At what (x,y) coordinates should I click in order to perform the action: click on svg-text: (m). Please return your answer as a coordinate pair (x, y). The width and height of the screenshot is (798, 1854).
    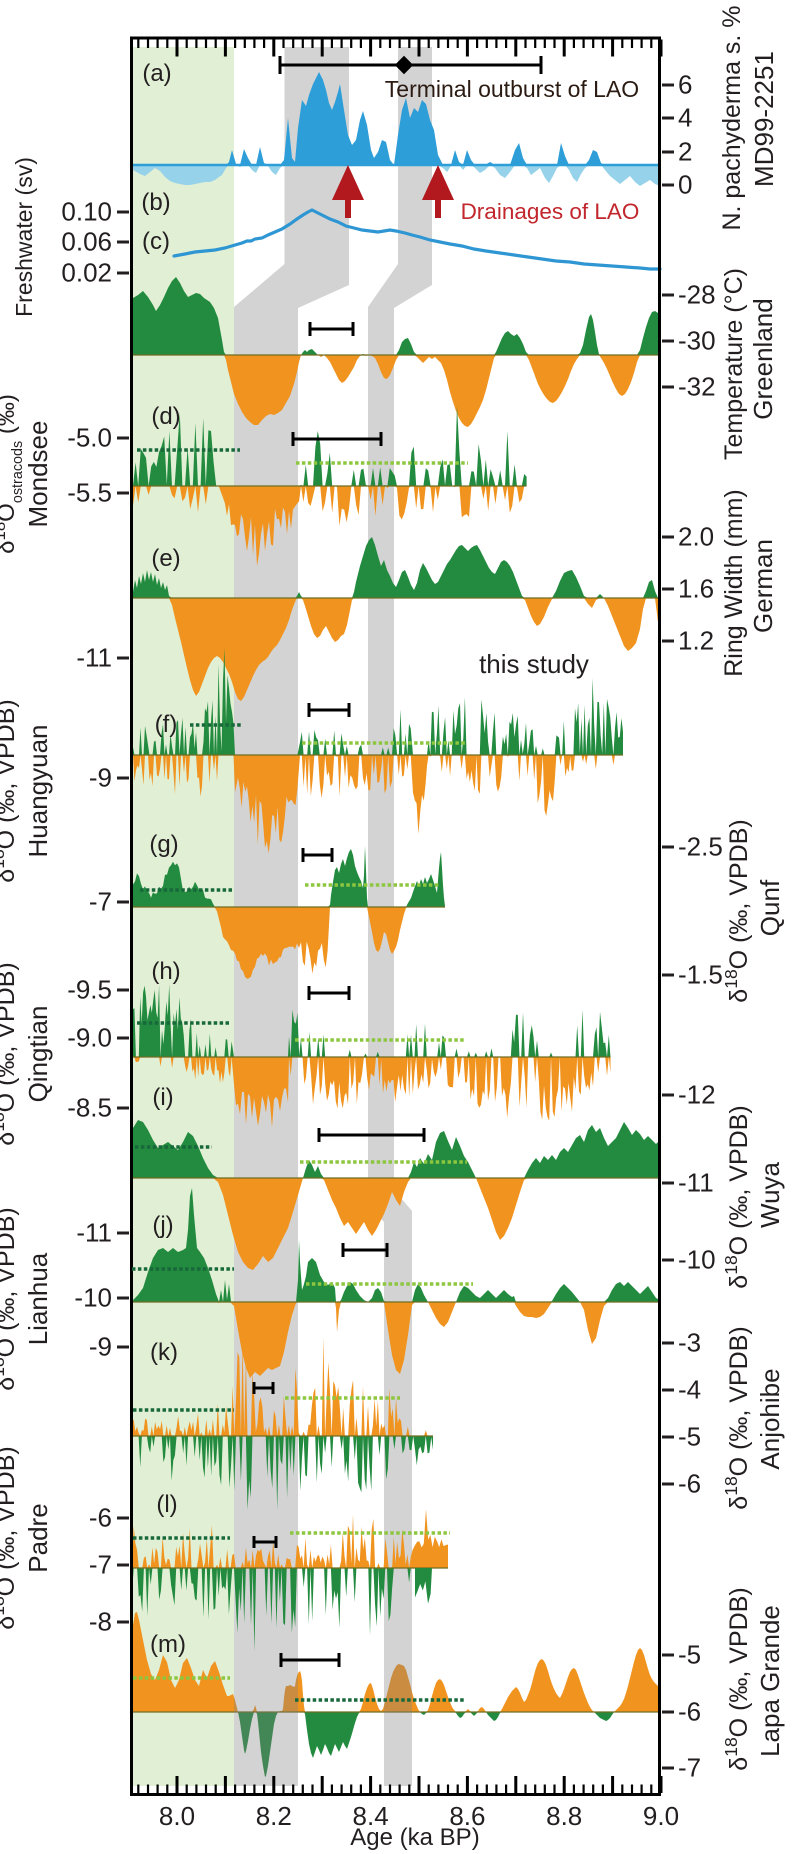
    Looking at the image, I should click on (168, 1644).